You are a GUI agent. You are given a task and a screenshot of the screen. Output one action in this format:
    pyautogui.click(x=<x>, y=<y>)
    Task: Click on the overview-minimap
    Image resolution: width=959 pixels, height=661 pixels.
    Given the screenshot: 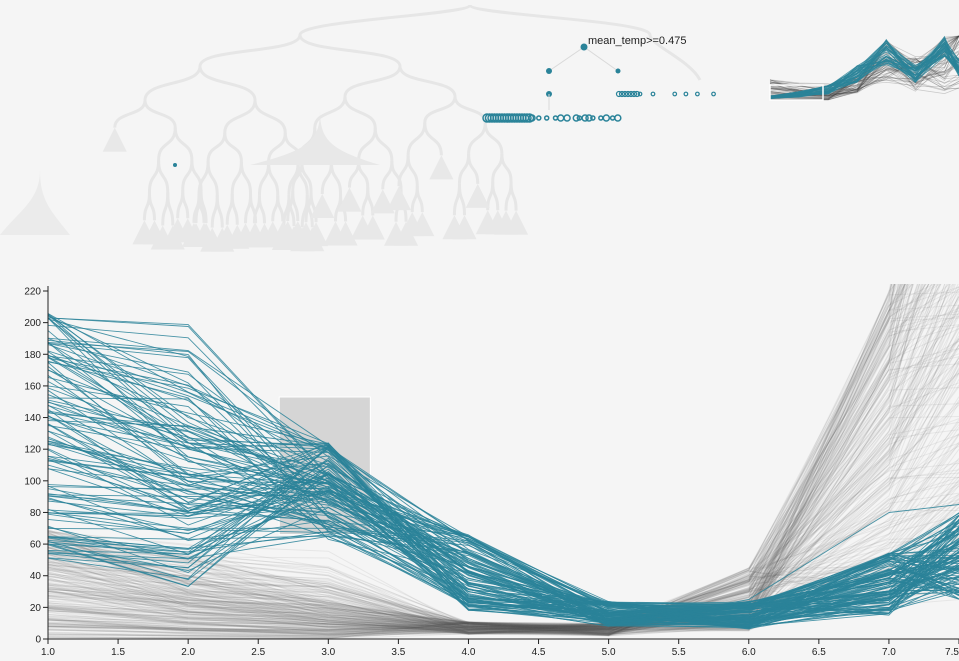 What is the action you would take?
    pyautogui.click(x=864, y=68)
    